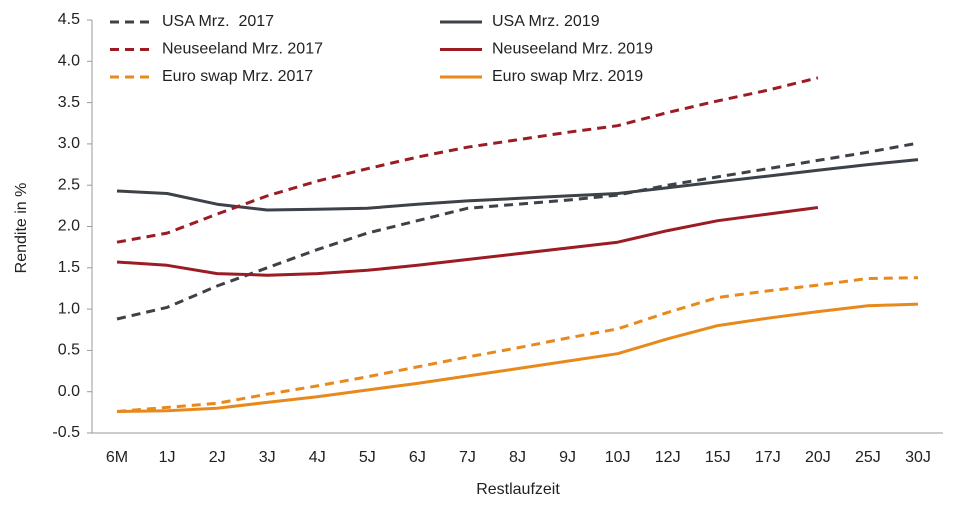 The image size is (960, 507). I want to click on legend-label: Euro swap Mrz. 2019, so click(567, 76).